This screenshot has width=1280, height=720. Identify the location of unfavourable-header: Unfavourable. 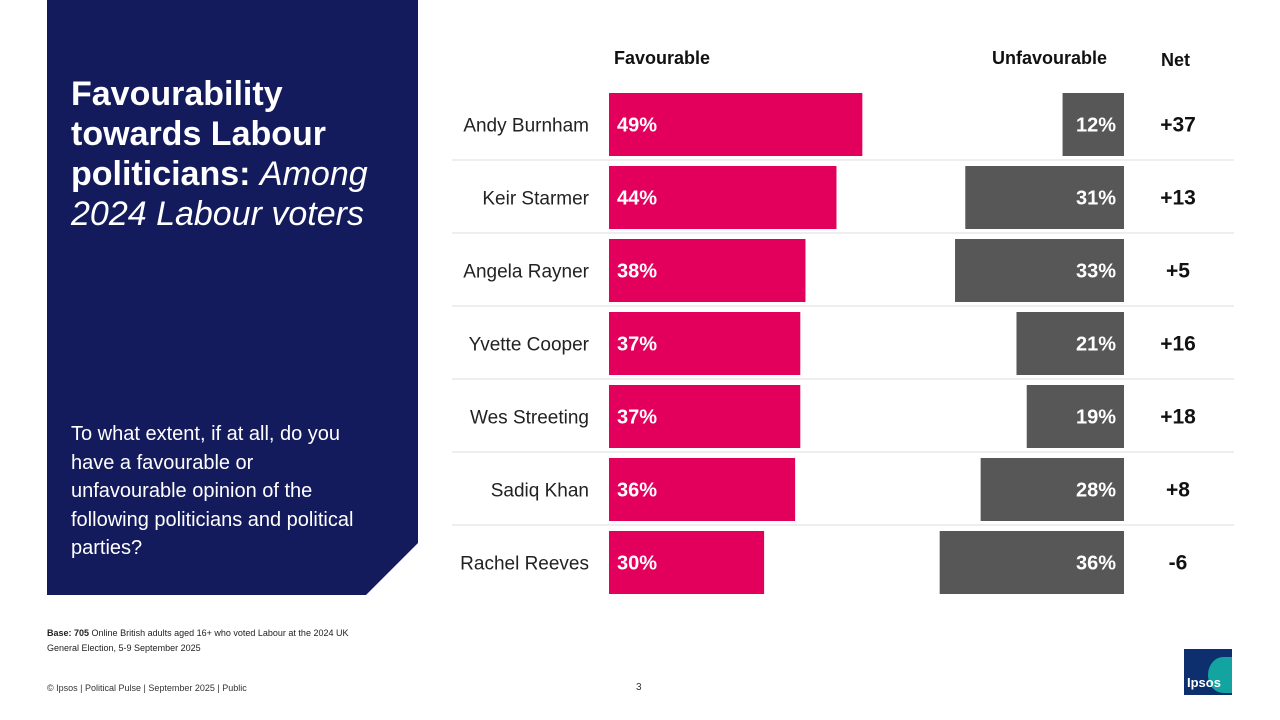
(1050, 58).